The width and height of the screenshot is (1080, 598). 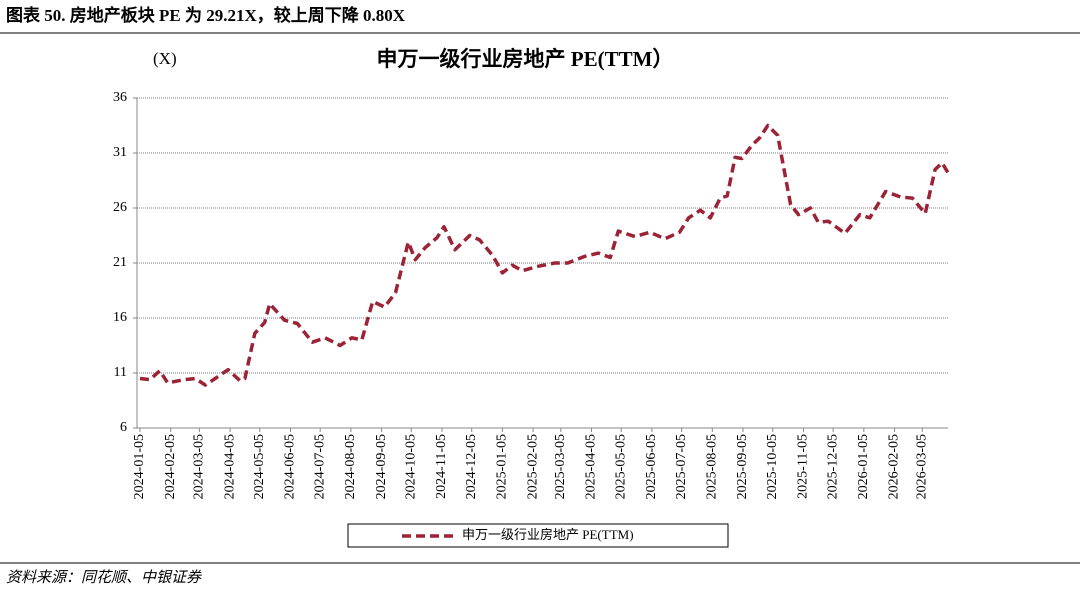 What do you see at coordinates (712, 466) in the screenshot?
I see `x-tick-label: 2025-08-05` at bounding box center [712, 466].